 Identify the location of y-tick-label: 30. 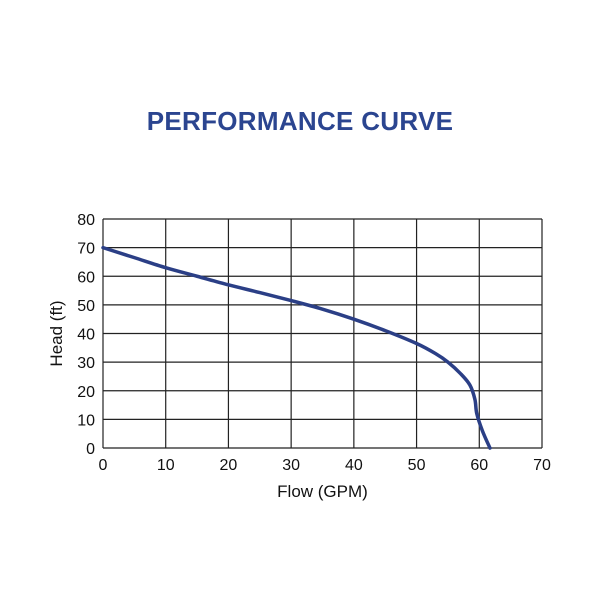
(86, 363).